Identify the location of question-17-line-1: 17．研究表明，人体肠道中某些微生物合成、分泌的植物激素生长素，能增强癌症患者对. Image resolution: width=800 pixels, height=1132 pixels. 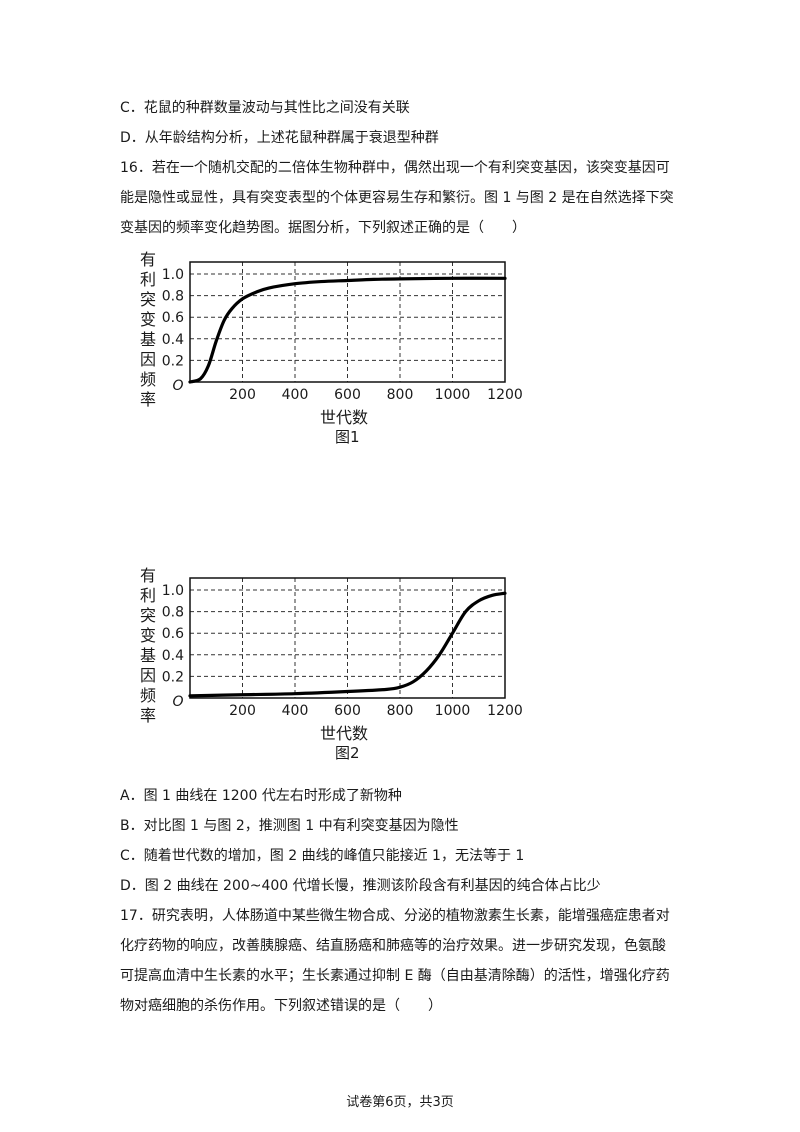
(395, 916).